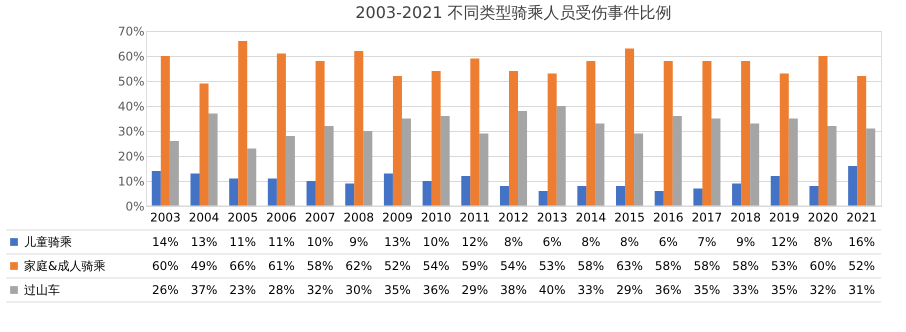 The image size is (906, 332). I want to click on x-tick-label: 2011, so click(475, 217).